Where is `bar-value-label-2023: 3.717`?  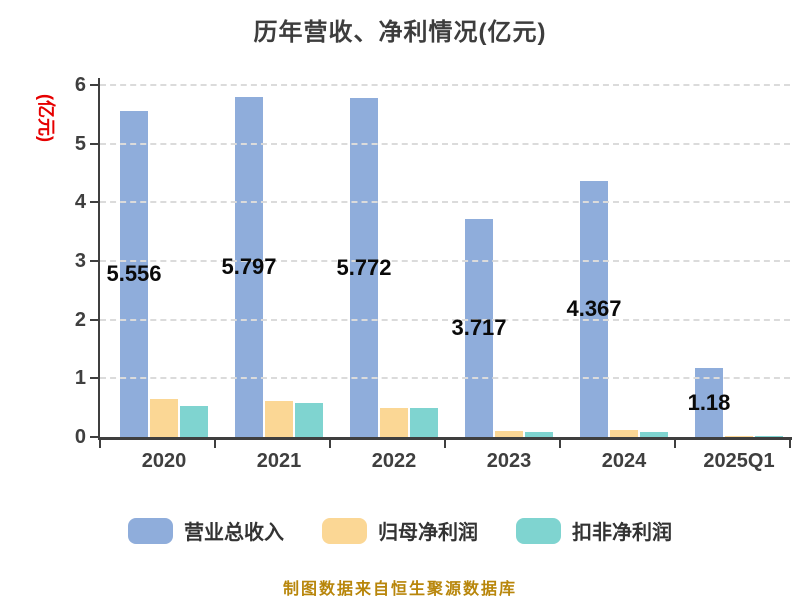
bar-value-label-2023: 3.717 is located at coordinates (479, 327).